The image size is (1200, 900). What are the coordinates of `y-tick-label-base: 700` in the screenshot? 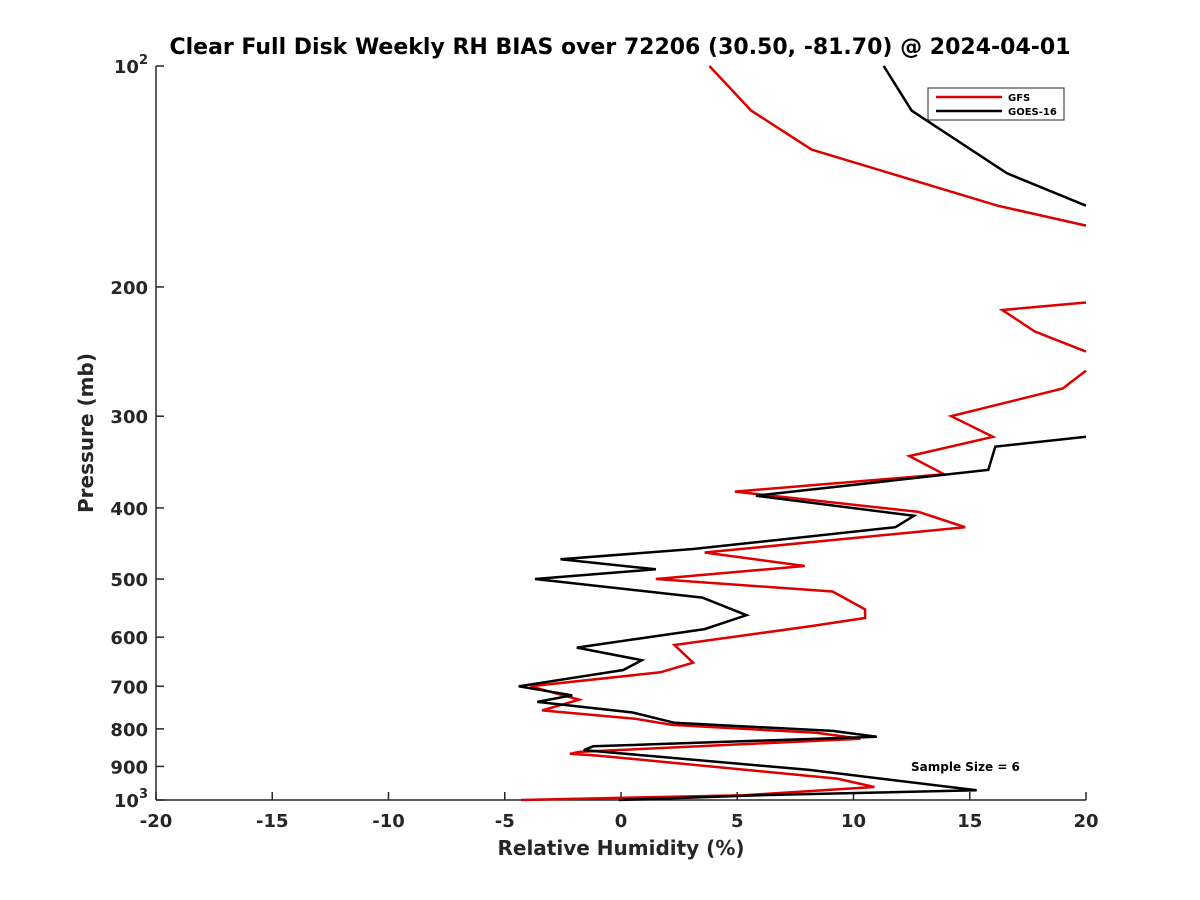 It's located at (129, 687).